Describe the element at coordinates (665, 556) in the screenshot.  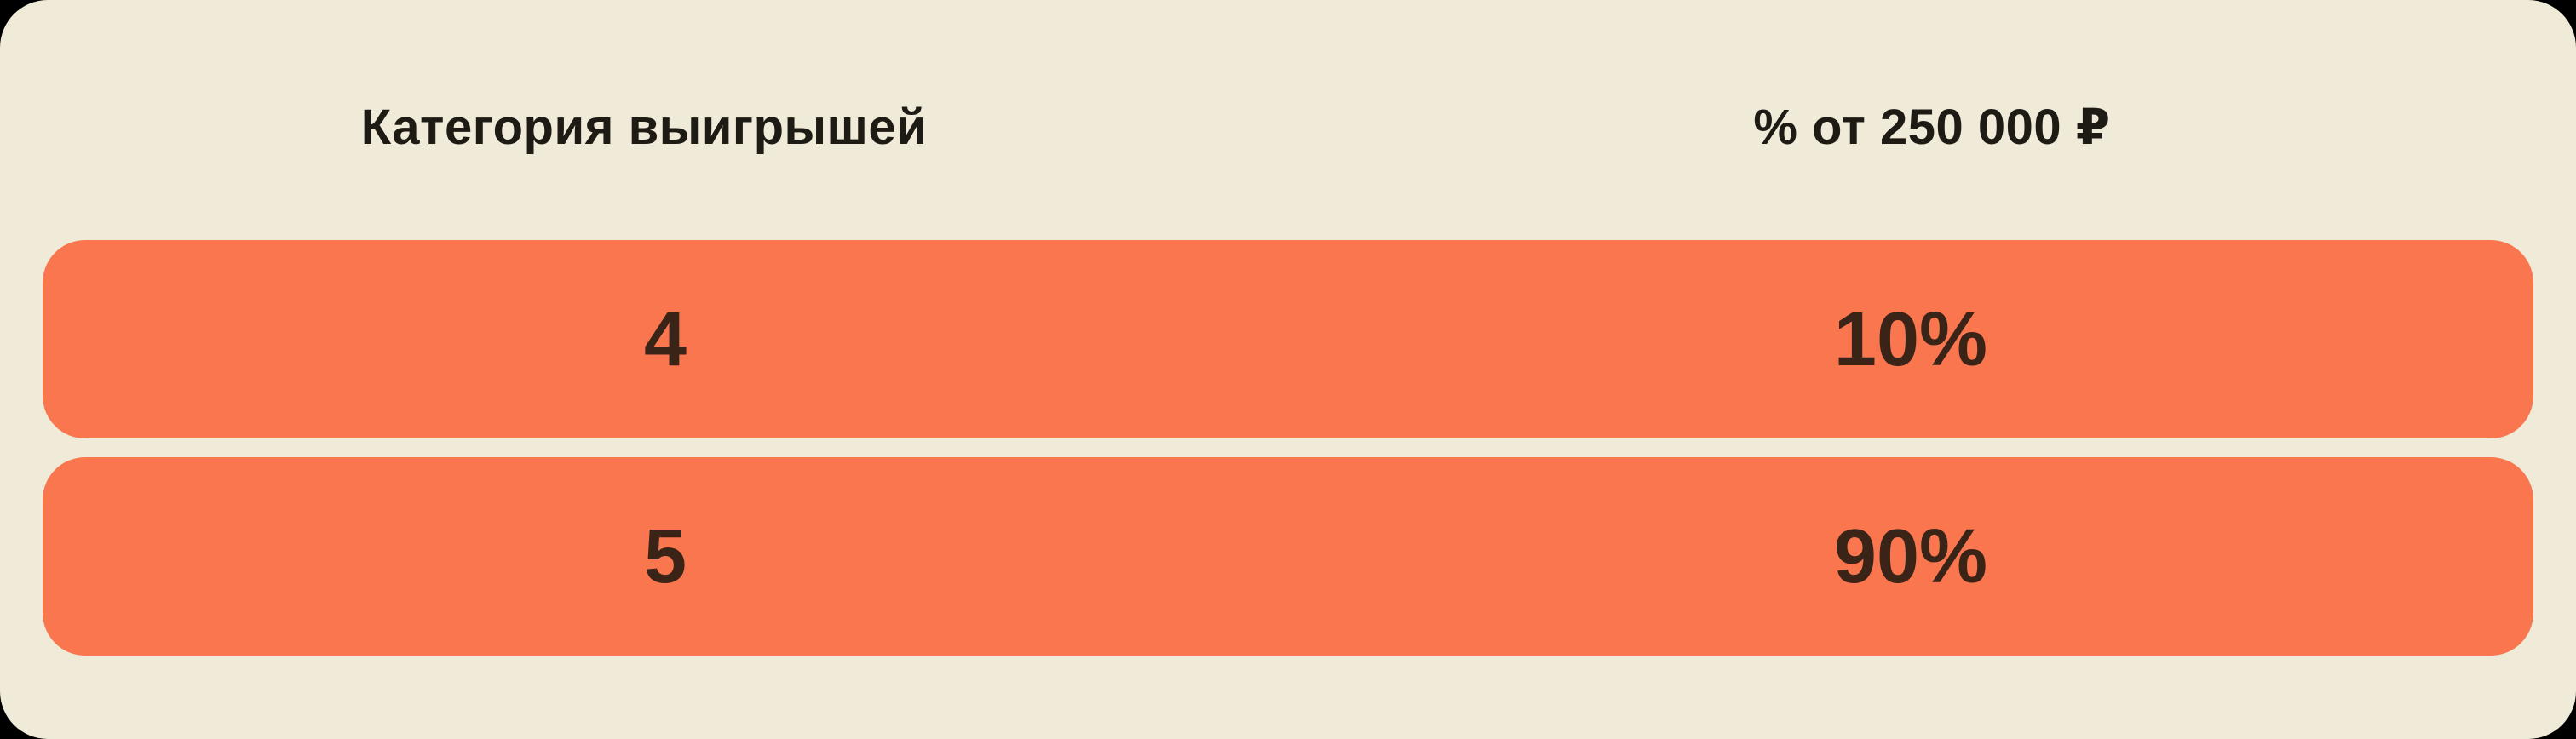
I see `category-value: 5` at that location.